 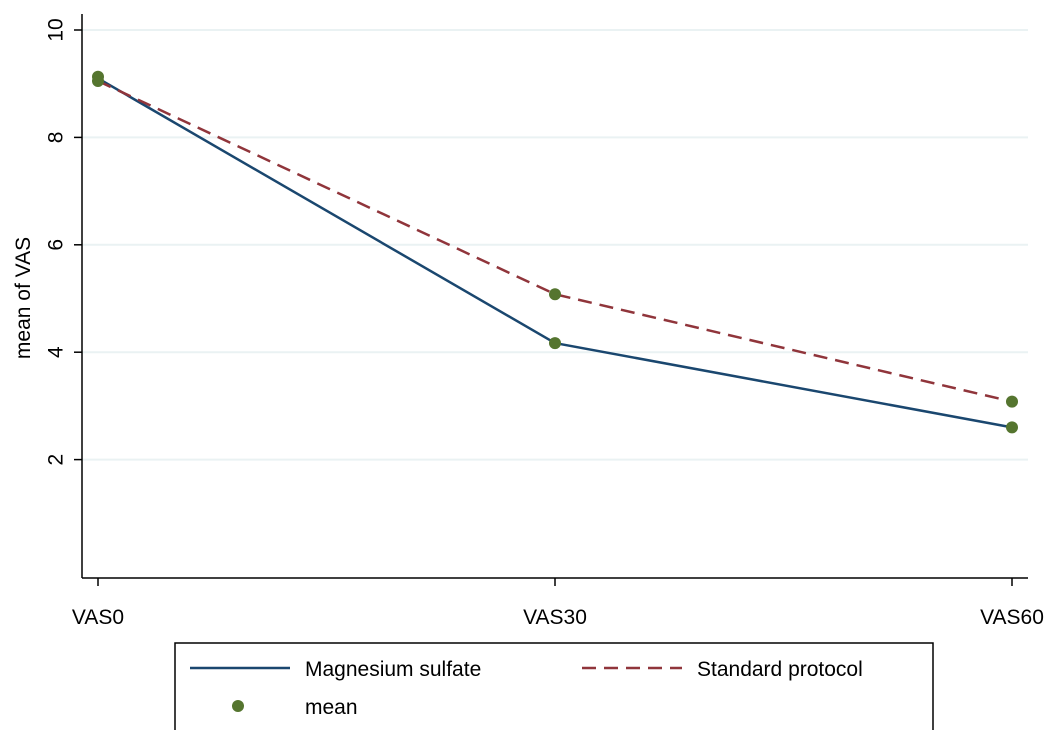 What do you see at coordinates (780, 669) in the screenshot?
I see `legend-label-series-2: Standard protocol` at bounding box center [780, 669].